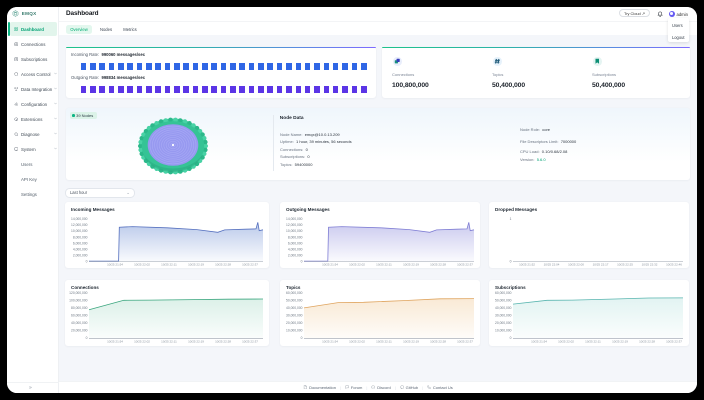  What do you see at coordinates (511, 219) in the screenshot?
I see `svg-text: 1` at bounding box center [511, 219].